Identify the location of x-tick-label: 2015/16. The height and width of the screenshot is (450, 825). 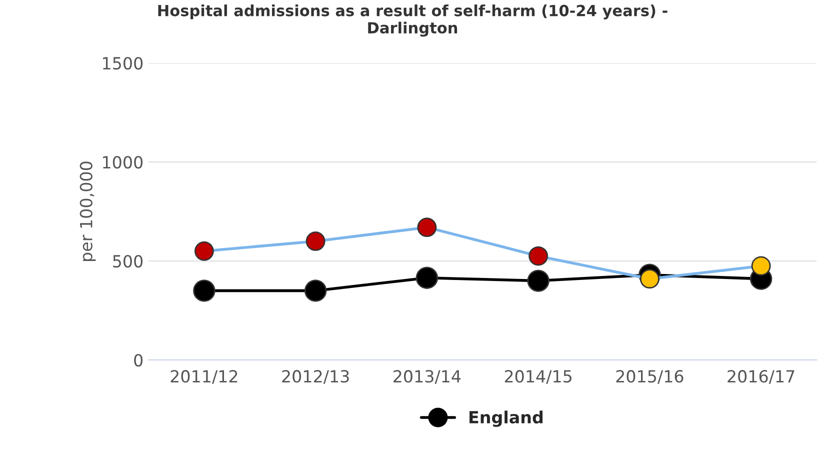
(650, 377).